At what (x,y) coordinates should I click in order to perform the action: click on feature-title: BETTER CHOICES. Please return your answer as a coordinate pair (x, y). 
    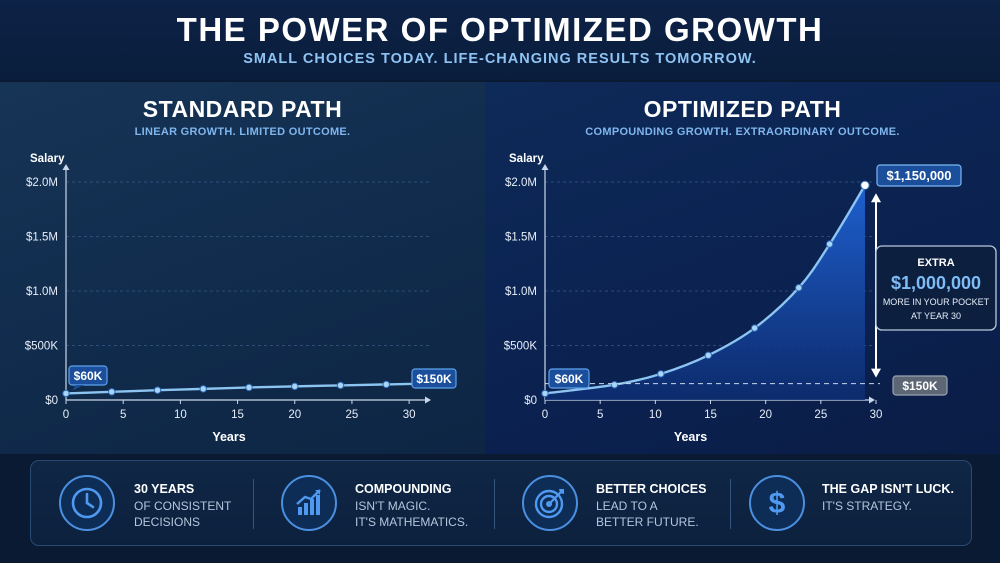
    Looking at the image, I should click on (651, 489).